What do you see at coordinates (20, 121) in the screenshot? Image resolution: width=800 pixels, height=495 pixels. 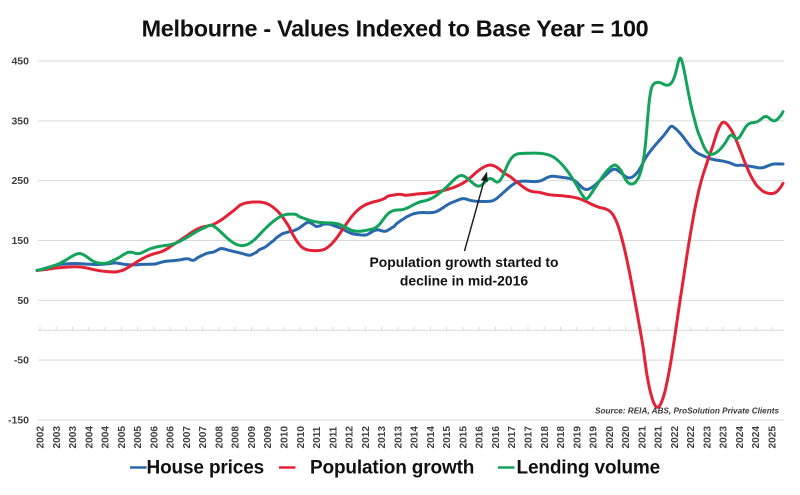 I see `svg-text: 350` at bounding box center [20, 121].